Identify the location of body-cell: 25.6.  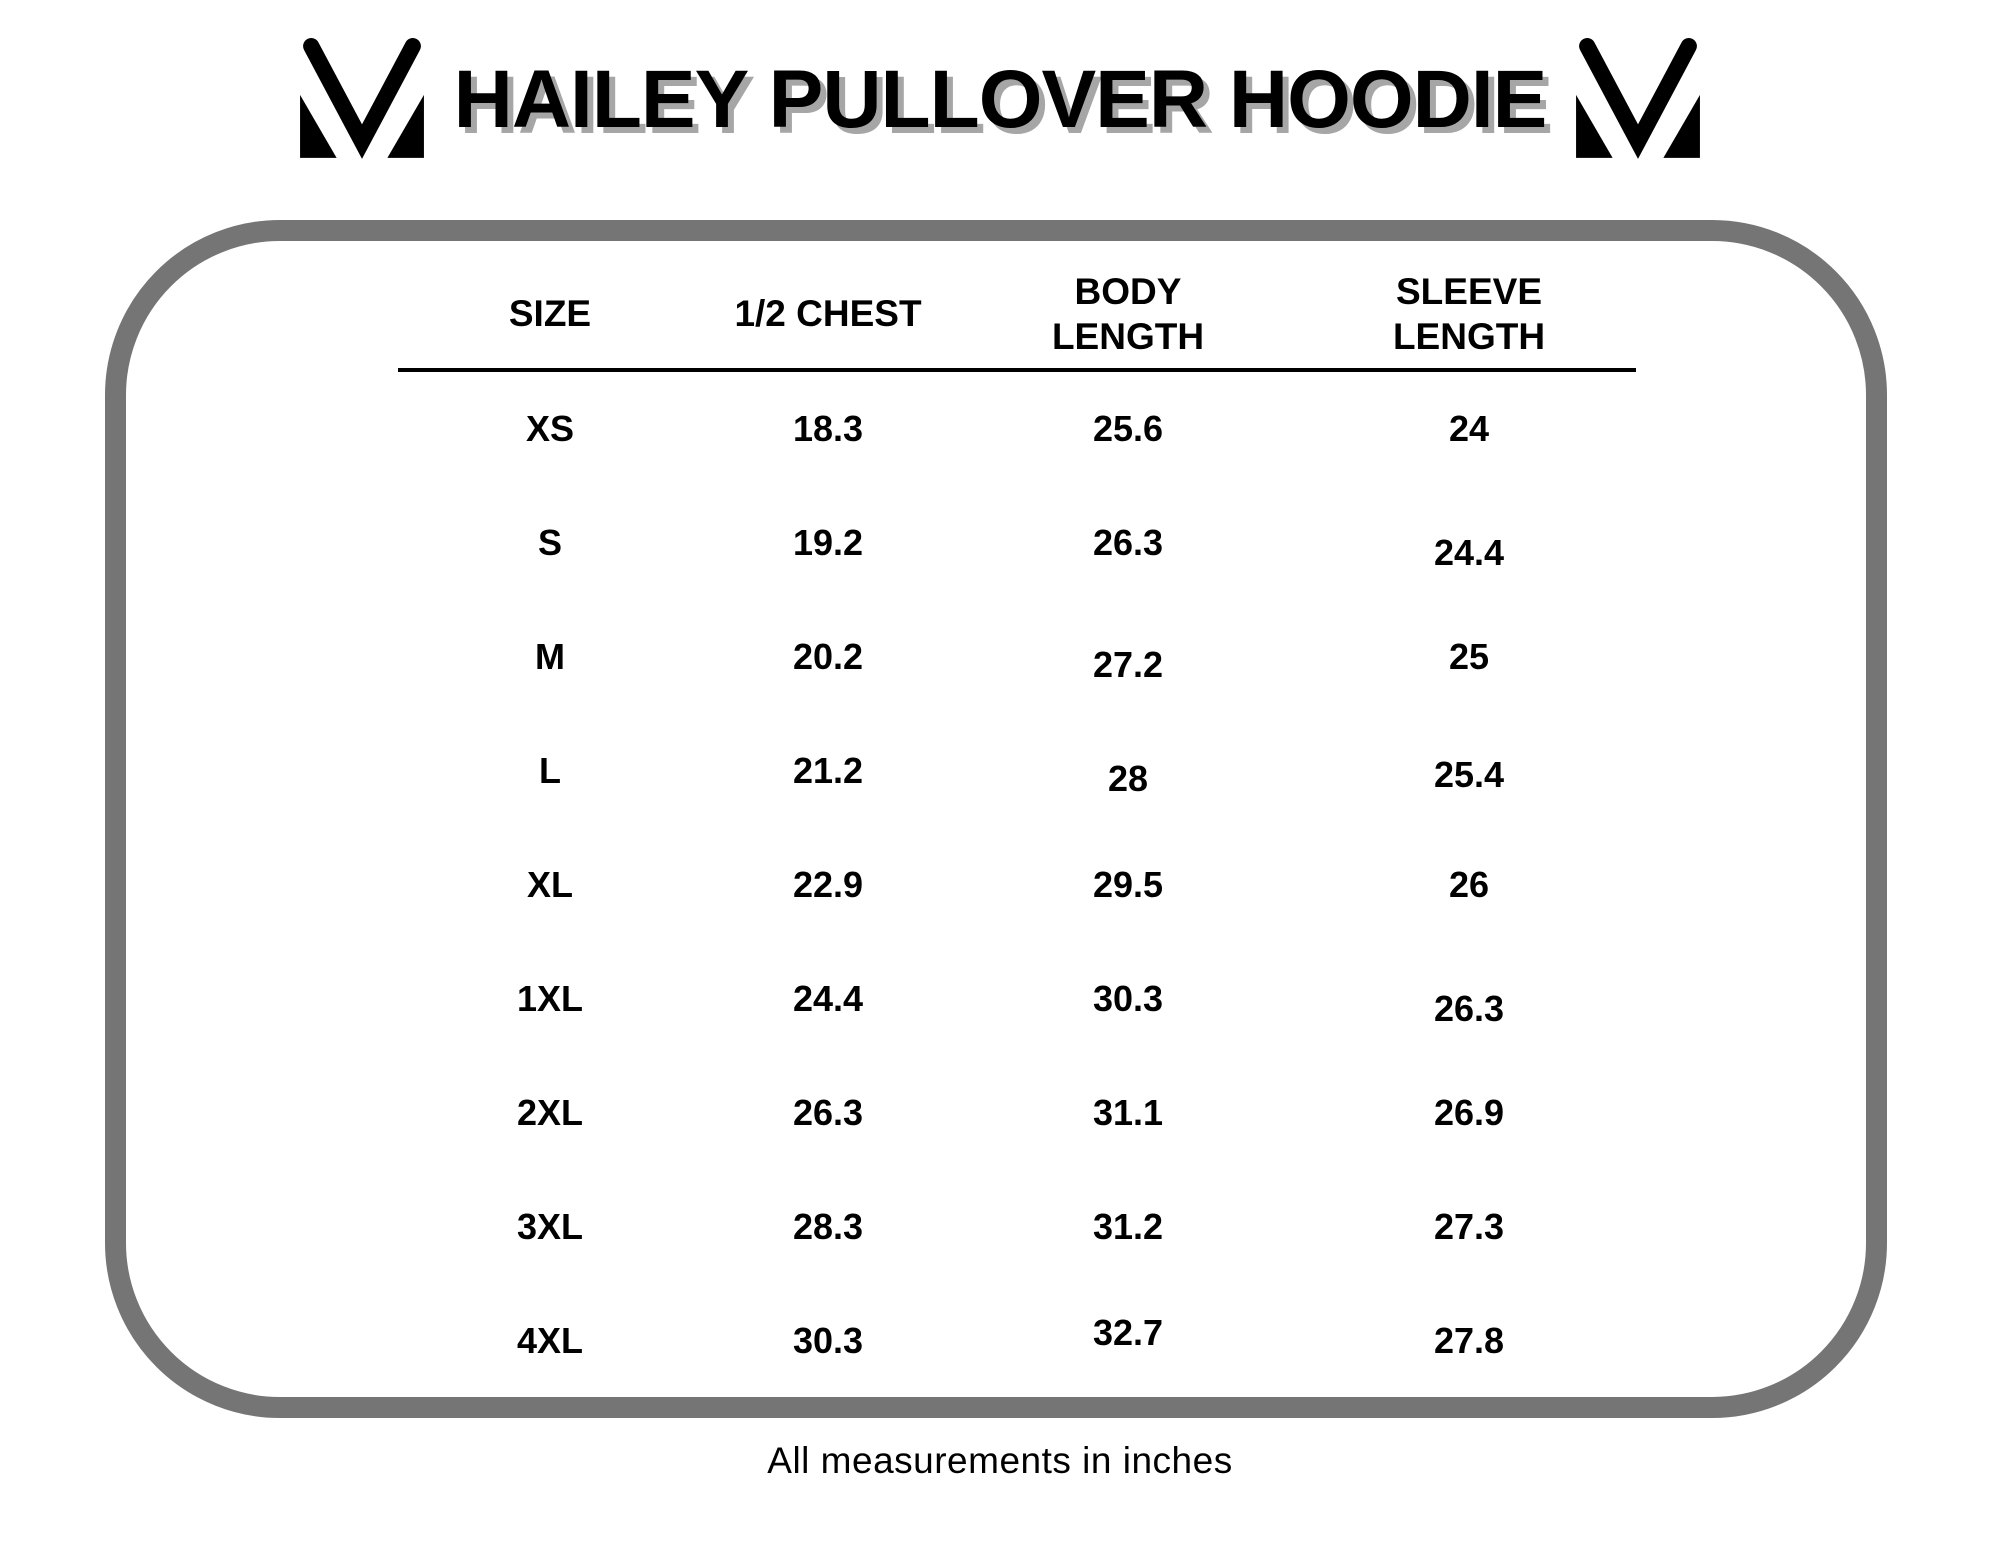
(1128, 428).